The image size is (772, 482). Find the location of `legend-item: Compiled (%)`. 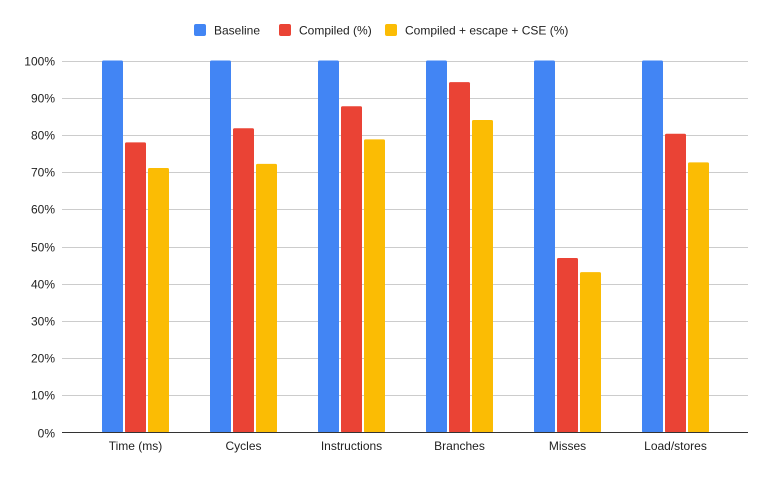

legend-item: Compiled (%) is located at coordinates (325, 31).